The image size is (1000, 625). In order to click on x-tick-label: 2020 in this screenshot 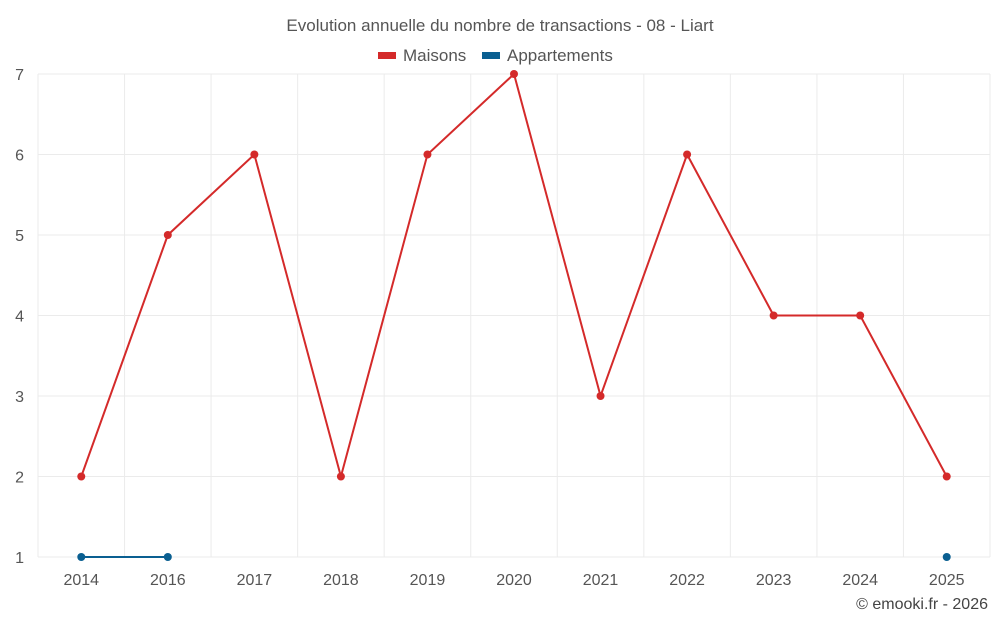, I will do `click(514, 580)`.